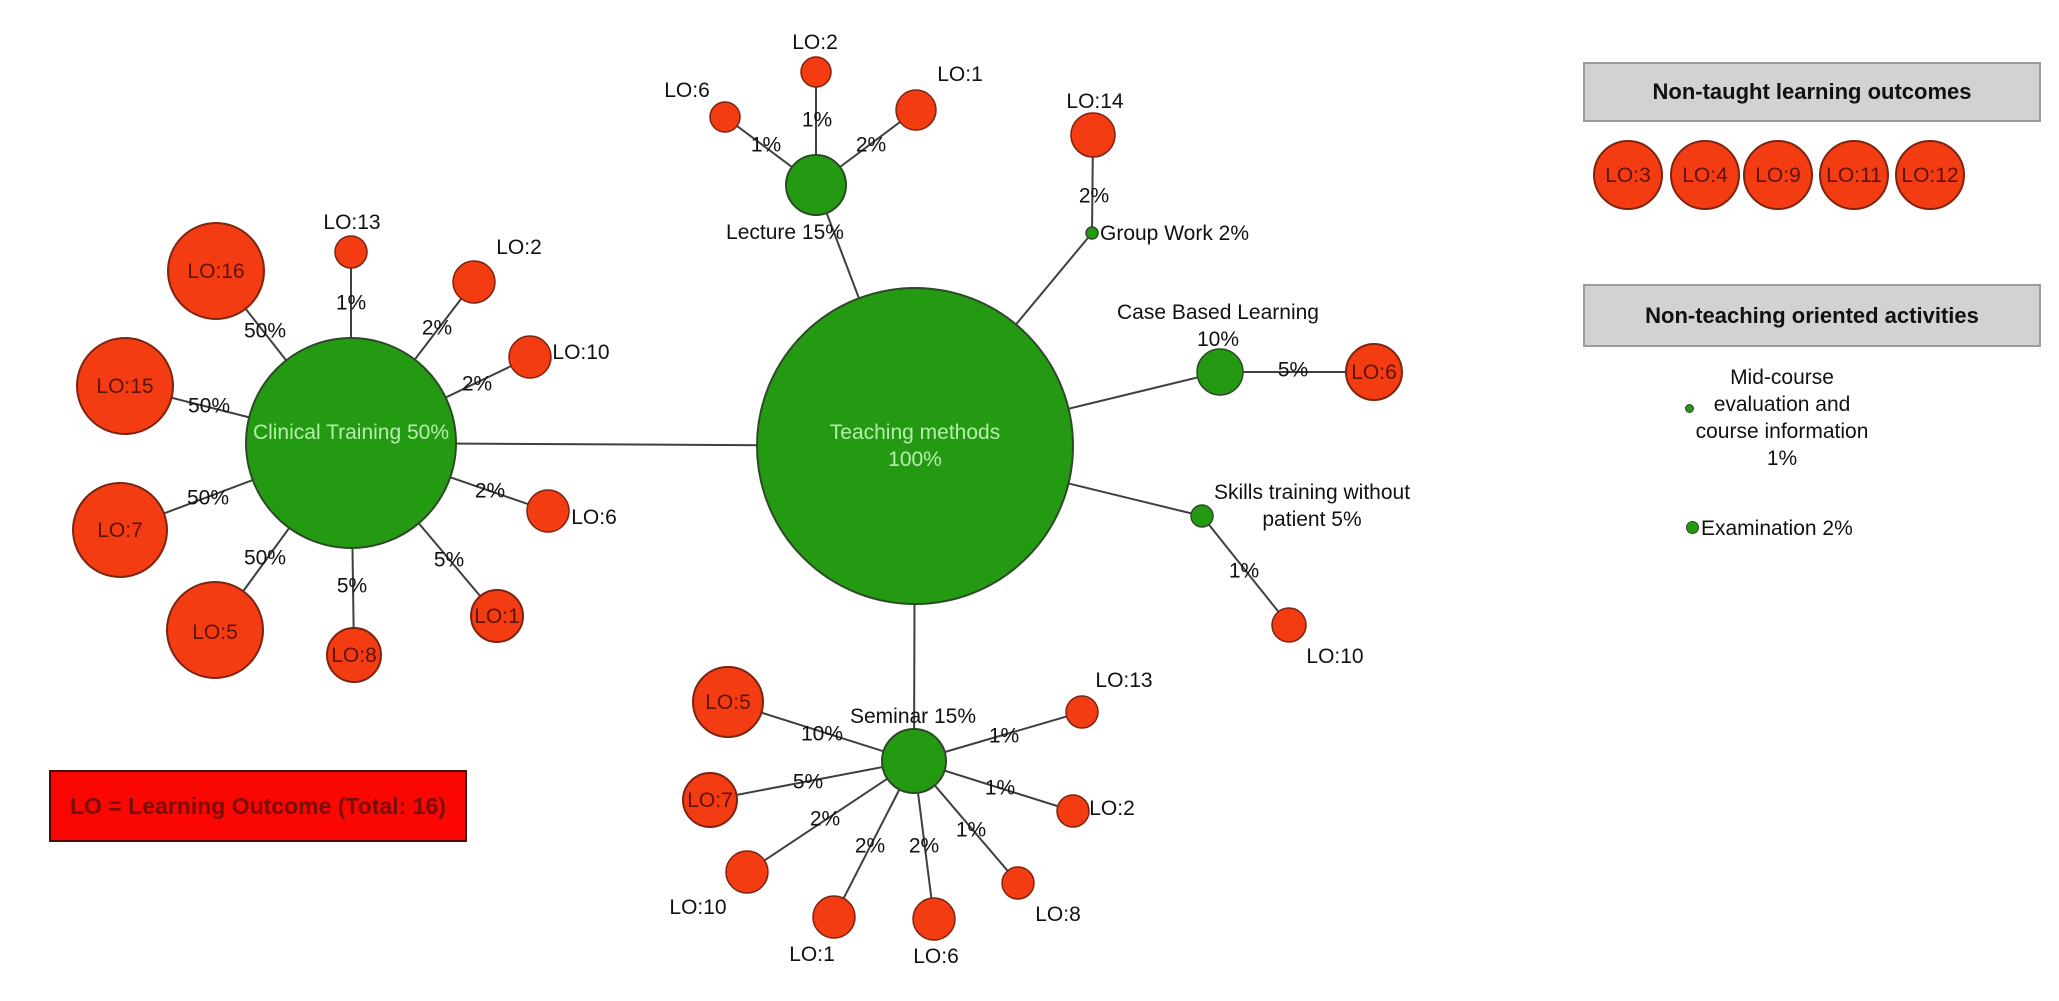 The height and width of the screenshot is (1001, 2059). I want to click on node-sem-lo7, so click(710, 800).